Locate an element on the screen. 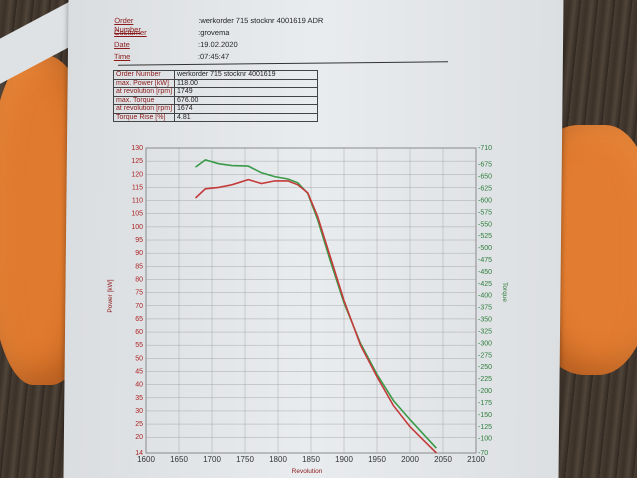 This screenshot has width=637, height=478. y2-tick-label: -625 is located at coordinates (485, 189).